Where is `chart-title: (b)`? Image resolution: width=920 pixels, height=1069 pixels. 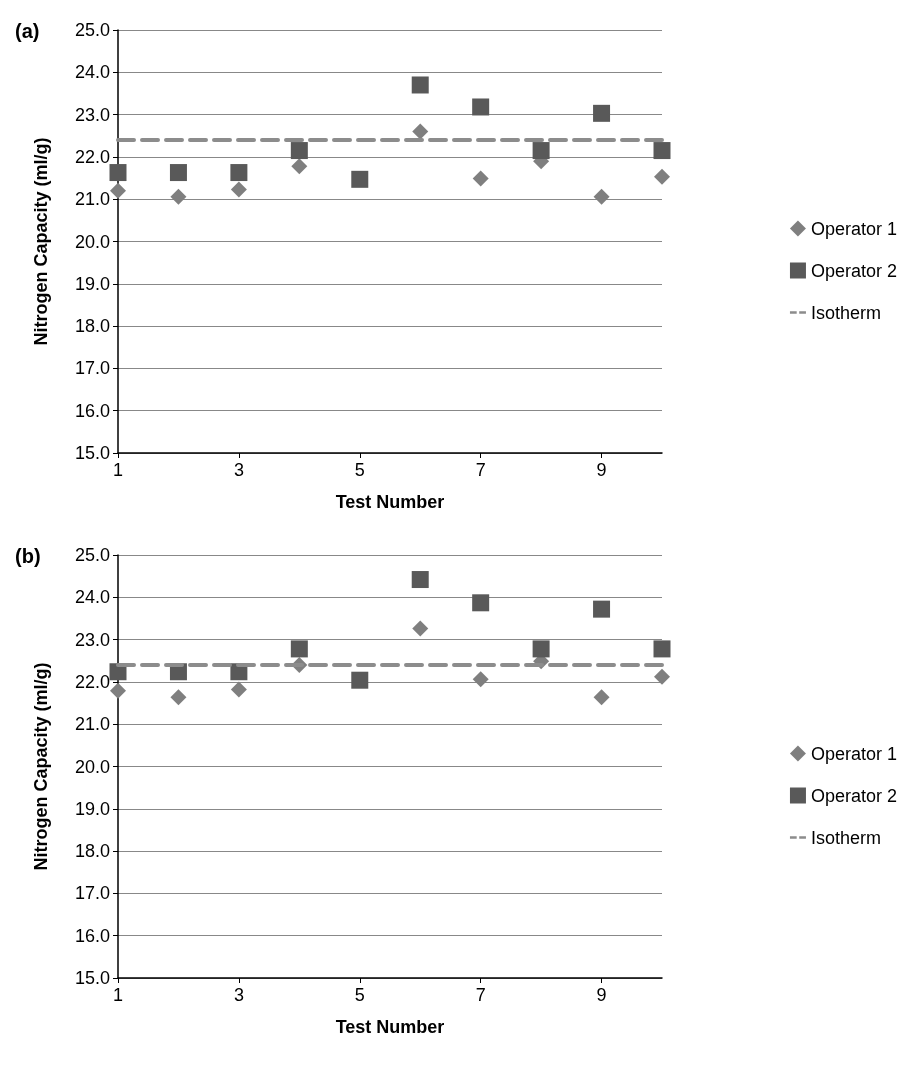 chart-title: (b) is located at coordinates (28, 556).